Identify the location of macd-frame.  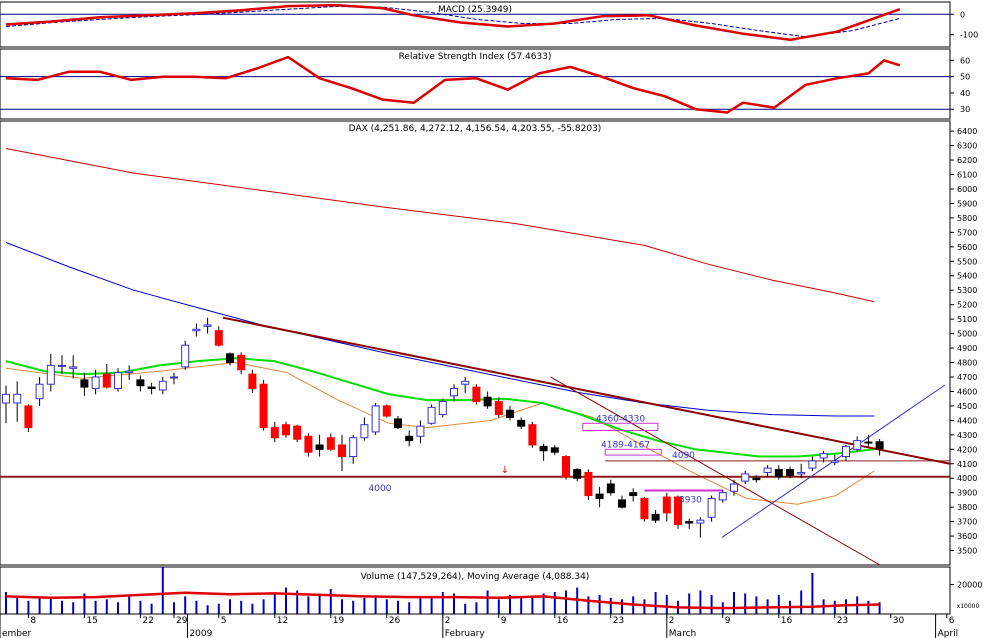
(475, 24).